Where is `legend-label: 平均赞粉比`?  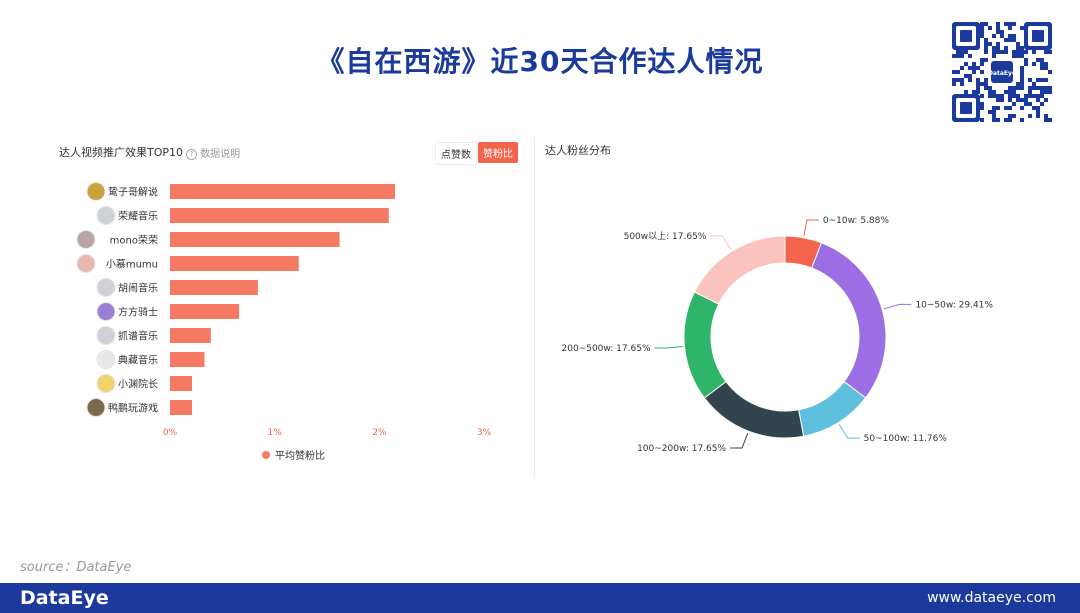
legend-label: 平均赞粉比 is located at coordinates (300, 455).